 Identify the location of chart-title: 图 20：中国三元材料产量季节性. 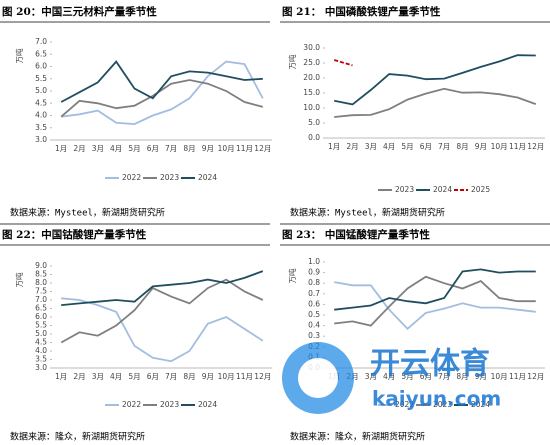
(79, 11).